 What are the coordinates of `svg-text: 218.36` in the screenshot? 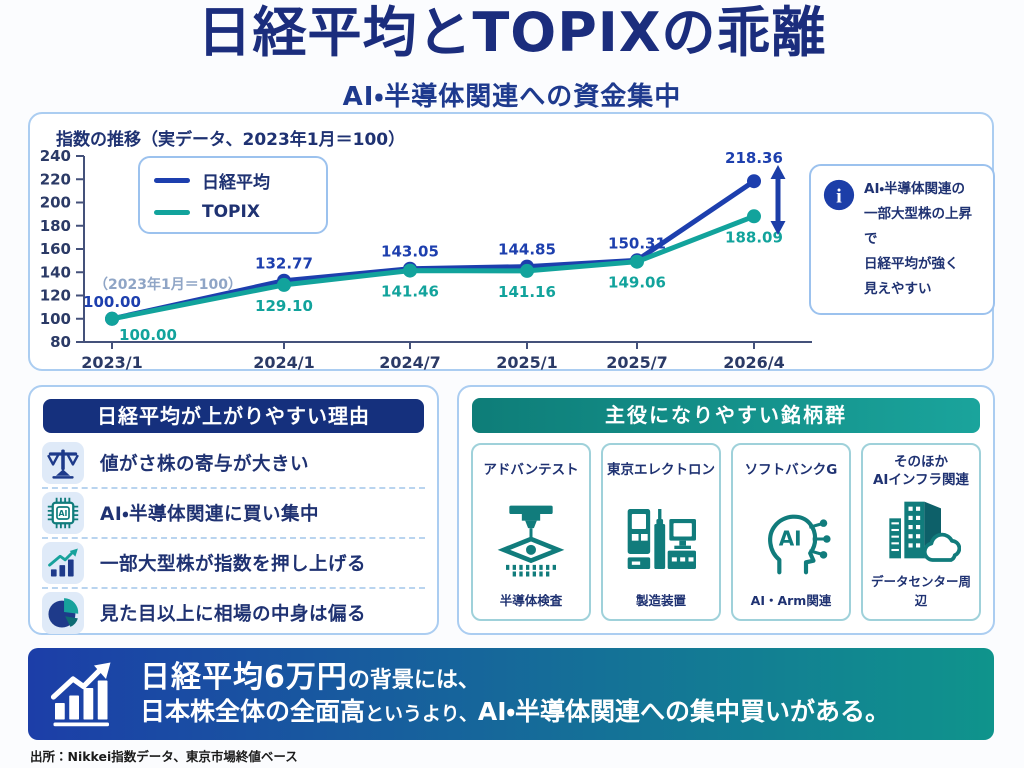 It's located at (754, 158).